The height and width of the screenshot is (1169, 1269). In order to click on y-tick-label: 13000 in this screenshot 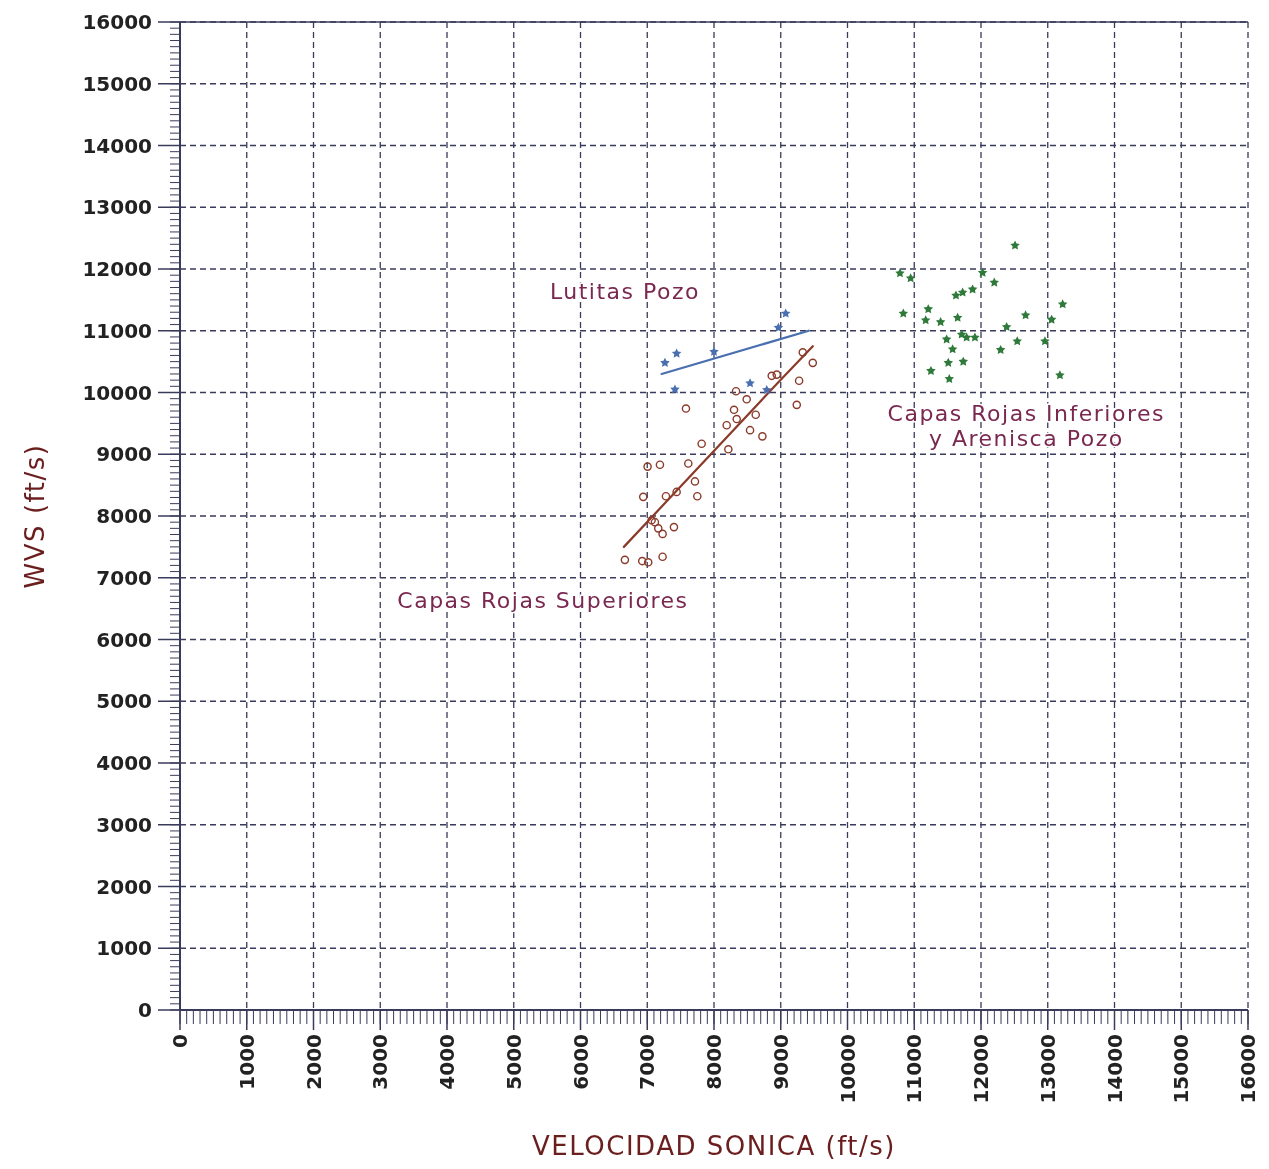, I will do `click(117, 207)`.